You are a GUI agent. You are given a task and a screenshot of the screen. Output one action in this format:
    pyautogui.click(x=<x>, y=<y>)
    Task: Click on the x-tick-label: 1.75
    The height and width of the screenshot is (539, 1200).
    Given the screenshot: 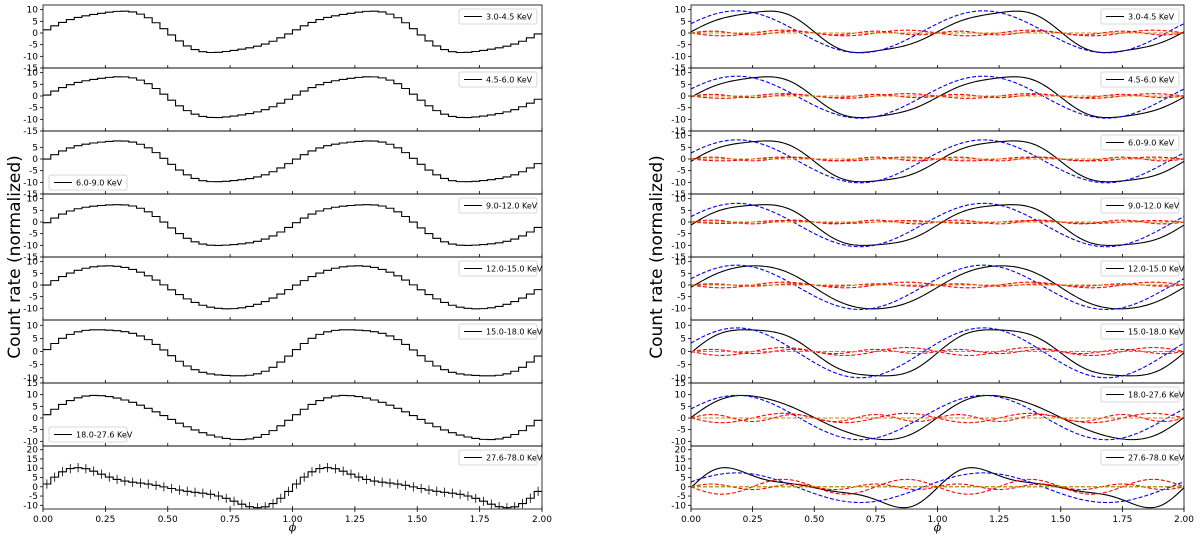 What is the action you would take?
    pyautogui.click(x=1122, y=520)
    